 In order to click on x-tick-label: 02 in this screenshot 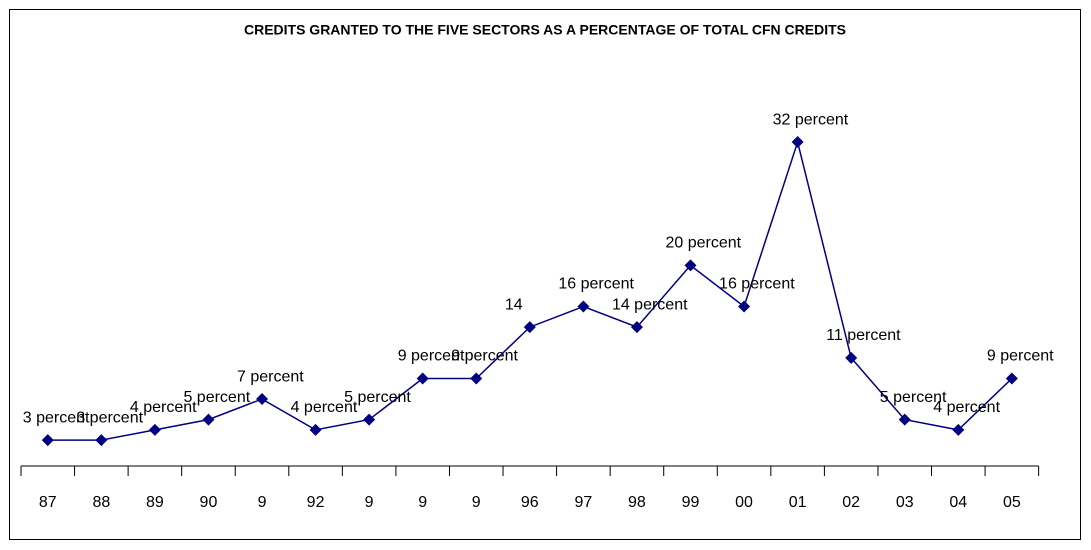, I will do `click(851, 502)`.